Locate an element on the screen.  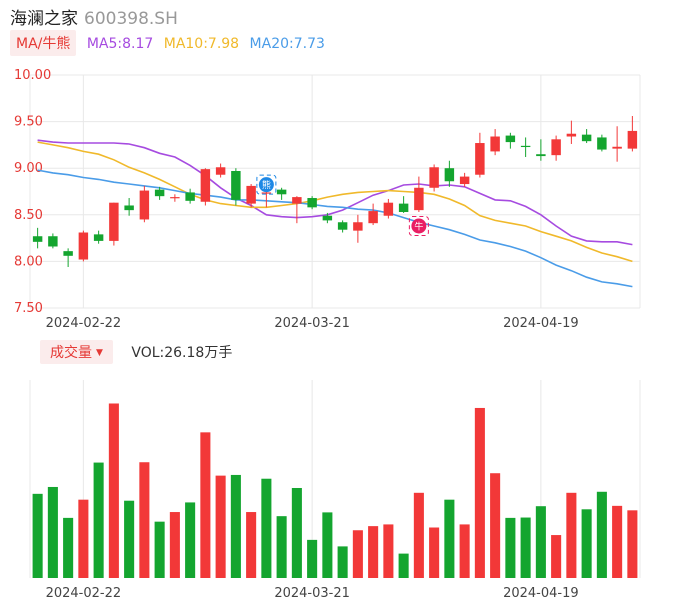
bull-signal-badge is located at coordinates (419, 226).